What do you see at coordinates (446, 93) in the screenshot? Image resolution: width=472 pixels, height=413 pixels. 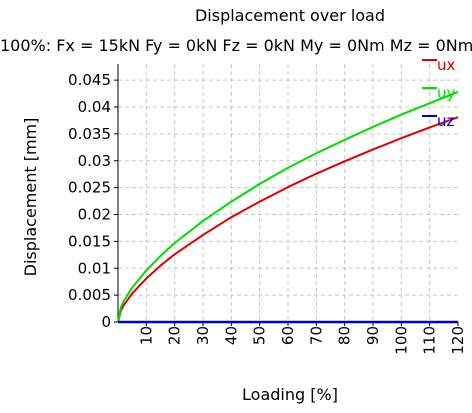 I see `legend-label-uy: uy` at bounding box center [446, 93].